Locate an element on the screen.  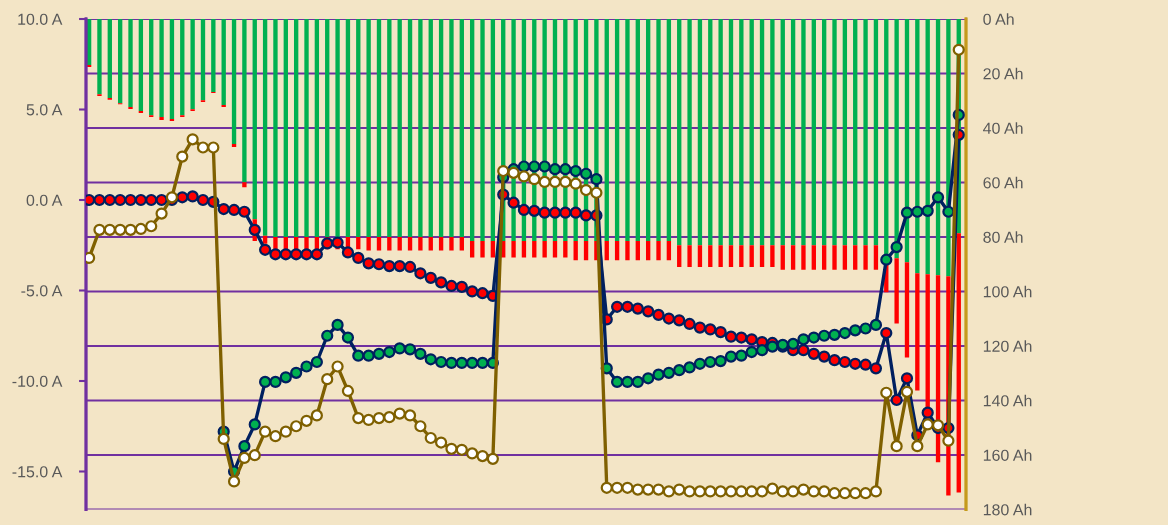
y2-tick-label: 140 Ah is located at coordinates (1007, 400).